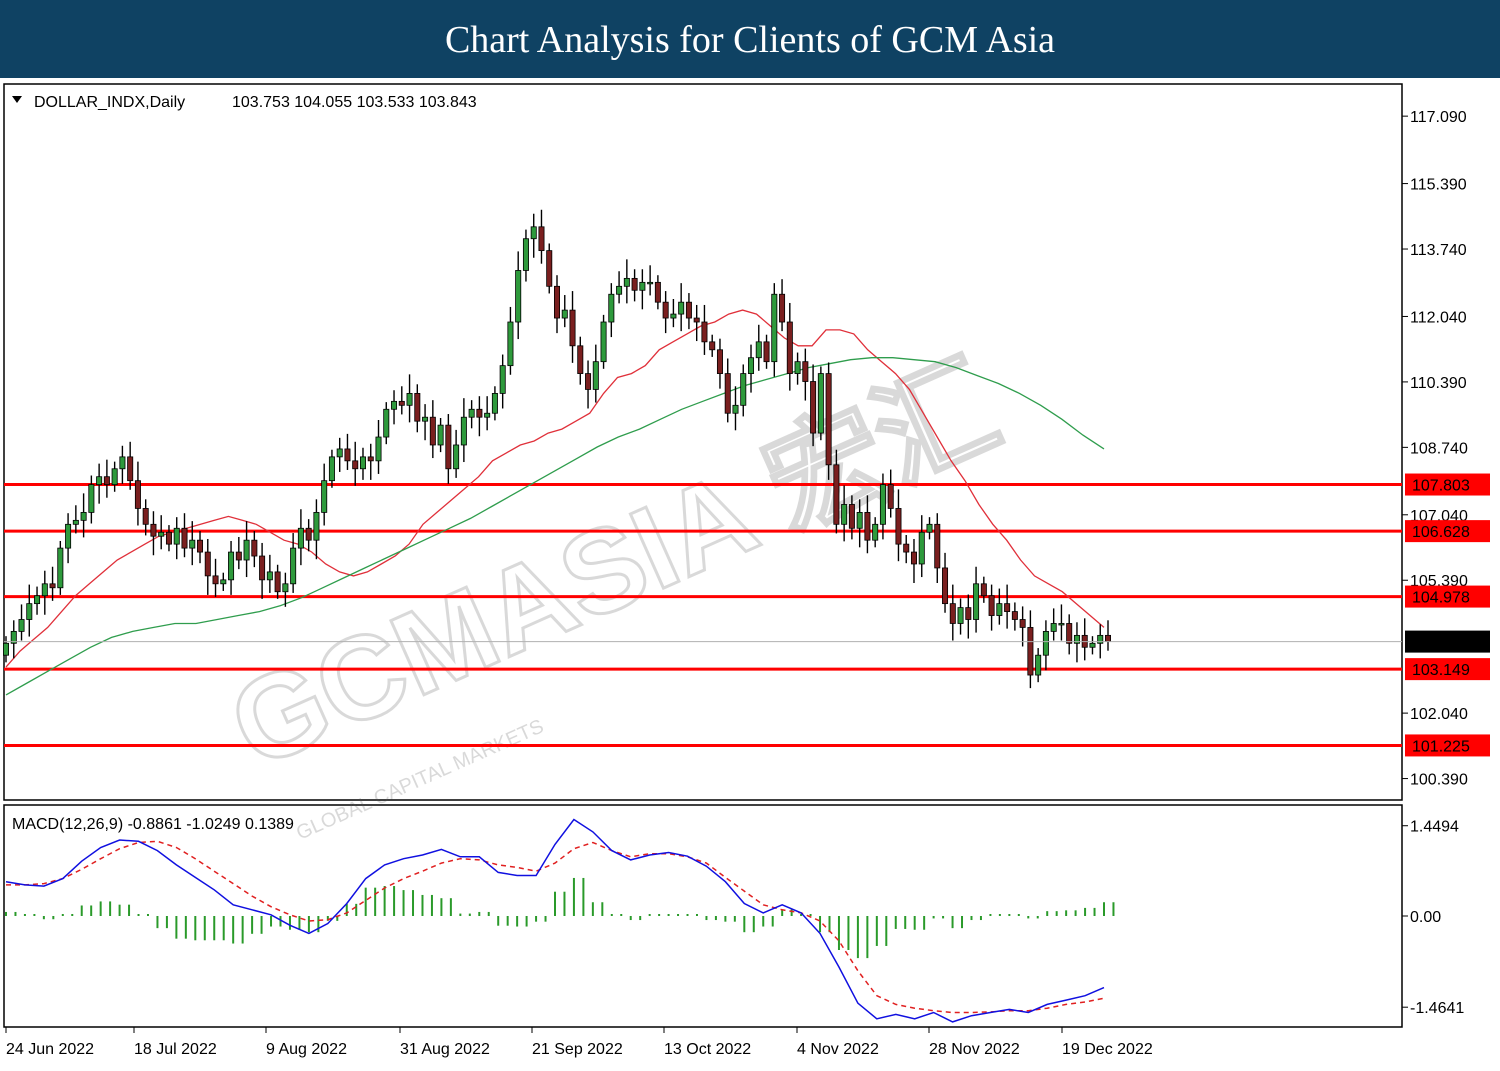  Describe the element at coordinates (1441, 532) in the screenshot. I see `level-label: 106.628` at that location.